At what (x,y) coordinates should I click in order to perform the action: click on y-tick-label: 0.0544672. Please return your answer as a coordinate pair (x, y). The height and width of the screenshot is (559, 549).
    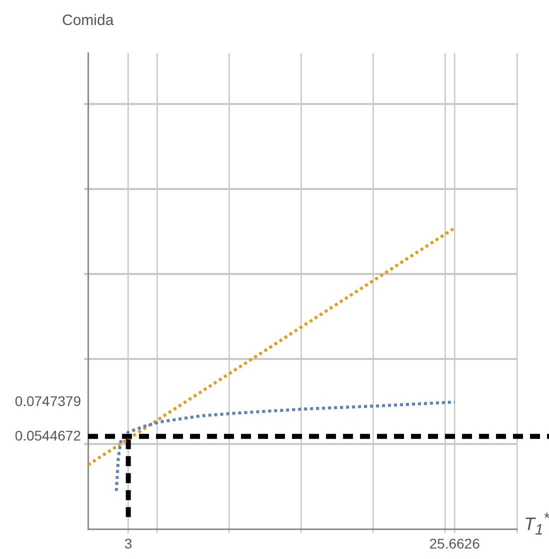
    Looking at the image, I should click on (48, 435).